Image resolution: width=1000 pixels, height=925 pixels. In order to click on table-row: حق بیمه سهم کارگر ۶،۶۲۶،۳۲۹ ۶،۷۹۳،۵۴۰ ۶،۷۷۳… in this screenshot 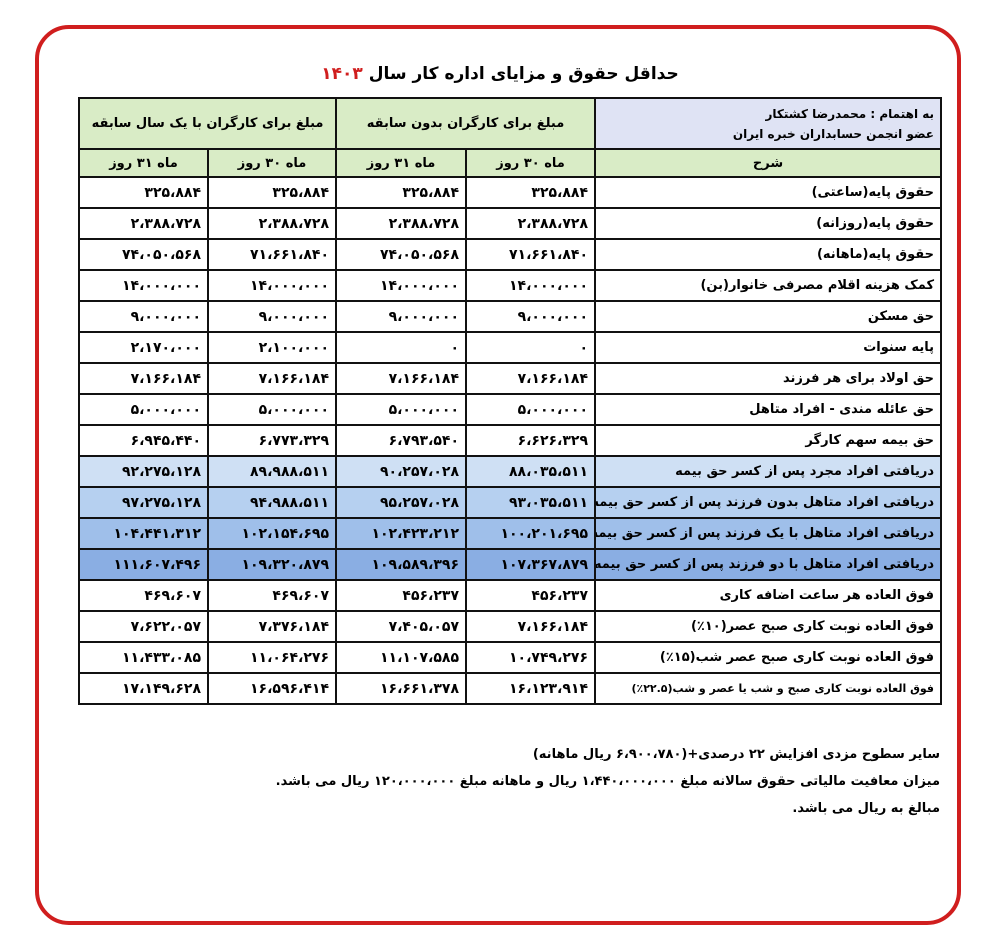, I will do `click(510, 440)`.